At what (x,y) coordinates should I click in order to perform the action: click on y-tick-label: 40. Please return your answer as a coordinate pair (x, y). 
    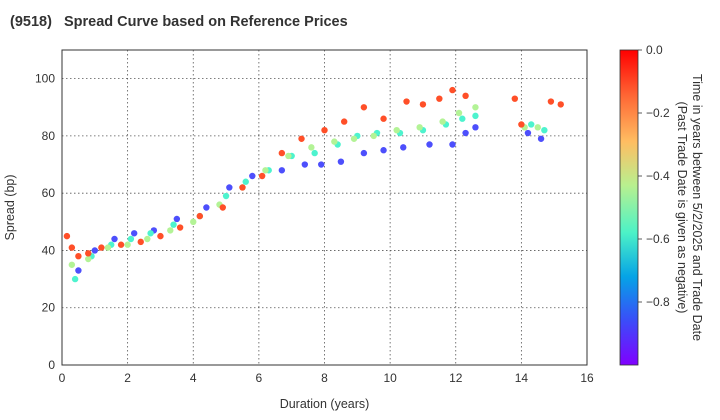
    Looking at the image, I should click on (49, 250).